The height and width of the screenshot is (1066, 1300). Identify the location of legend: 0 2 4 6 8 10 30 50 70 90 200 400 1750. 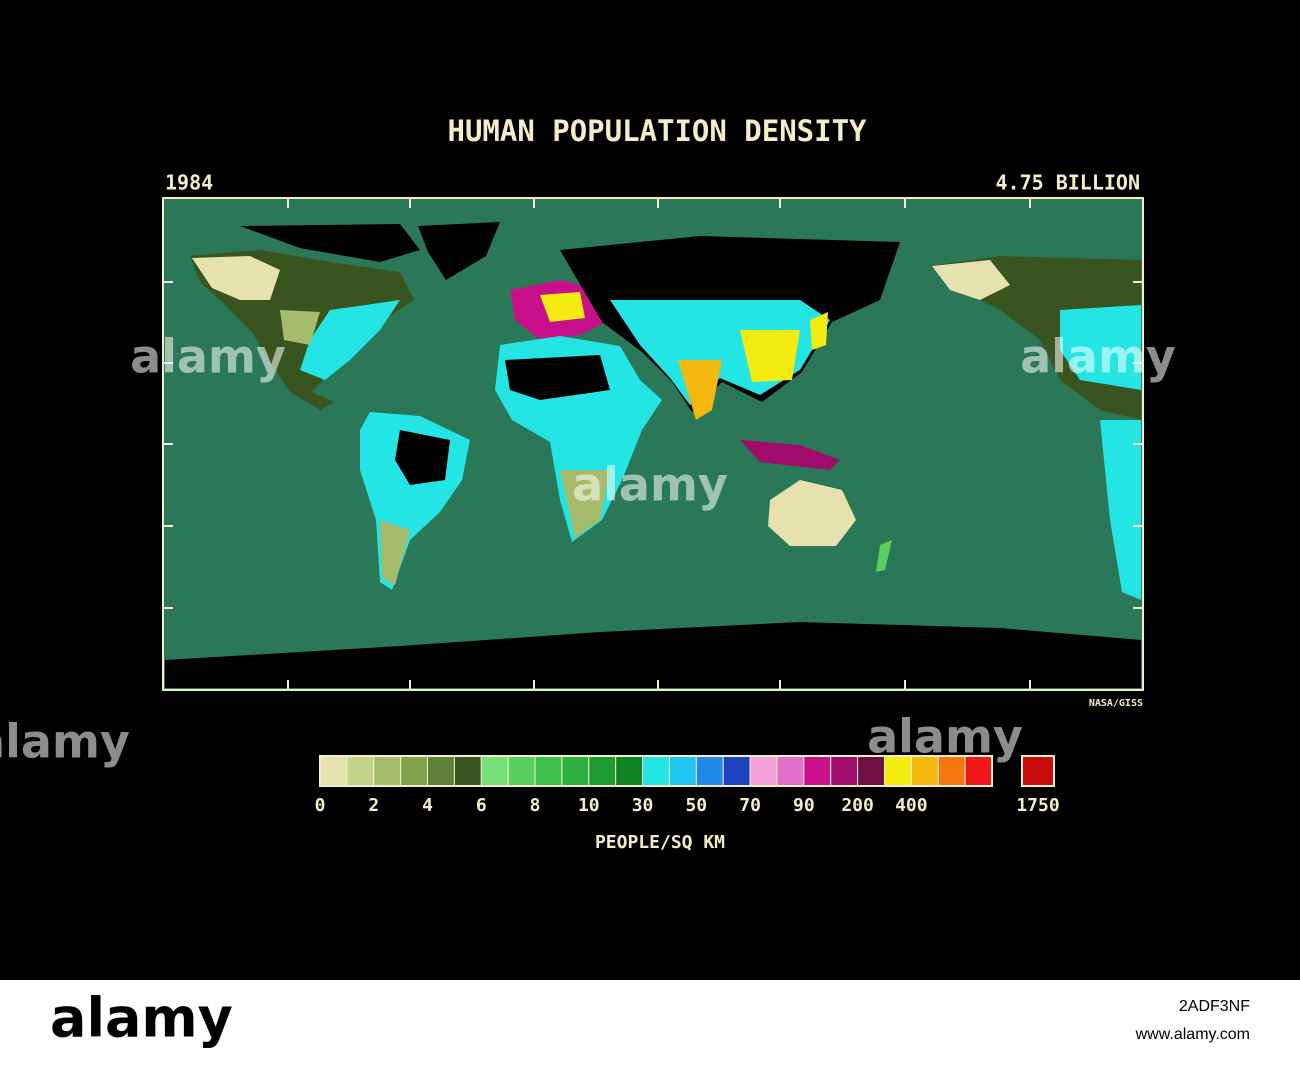
(687, 785).